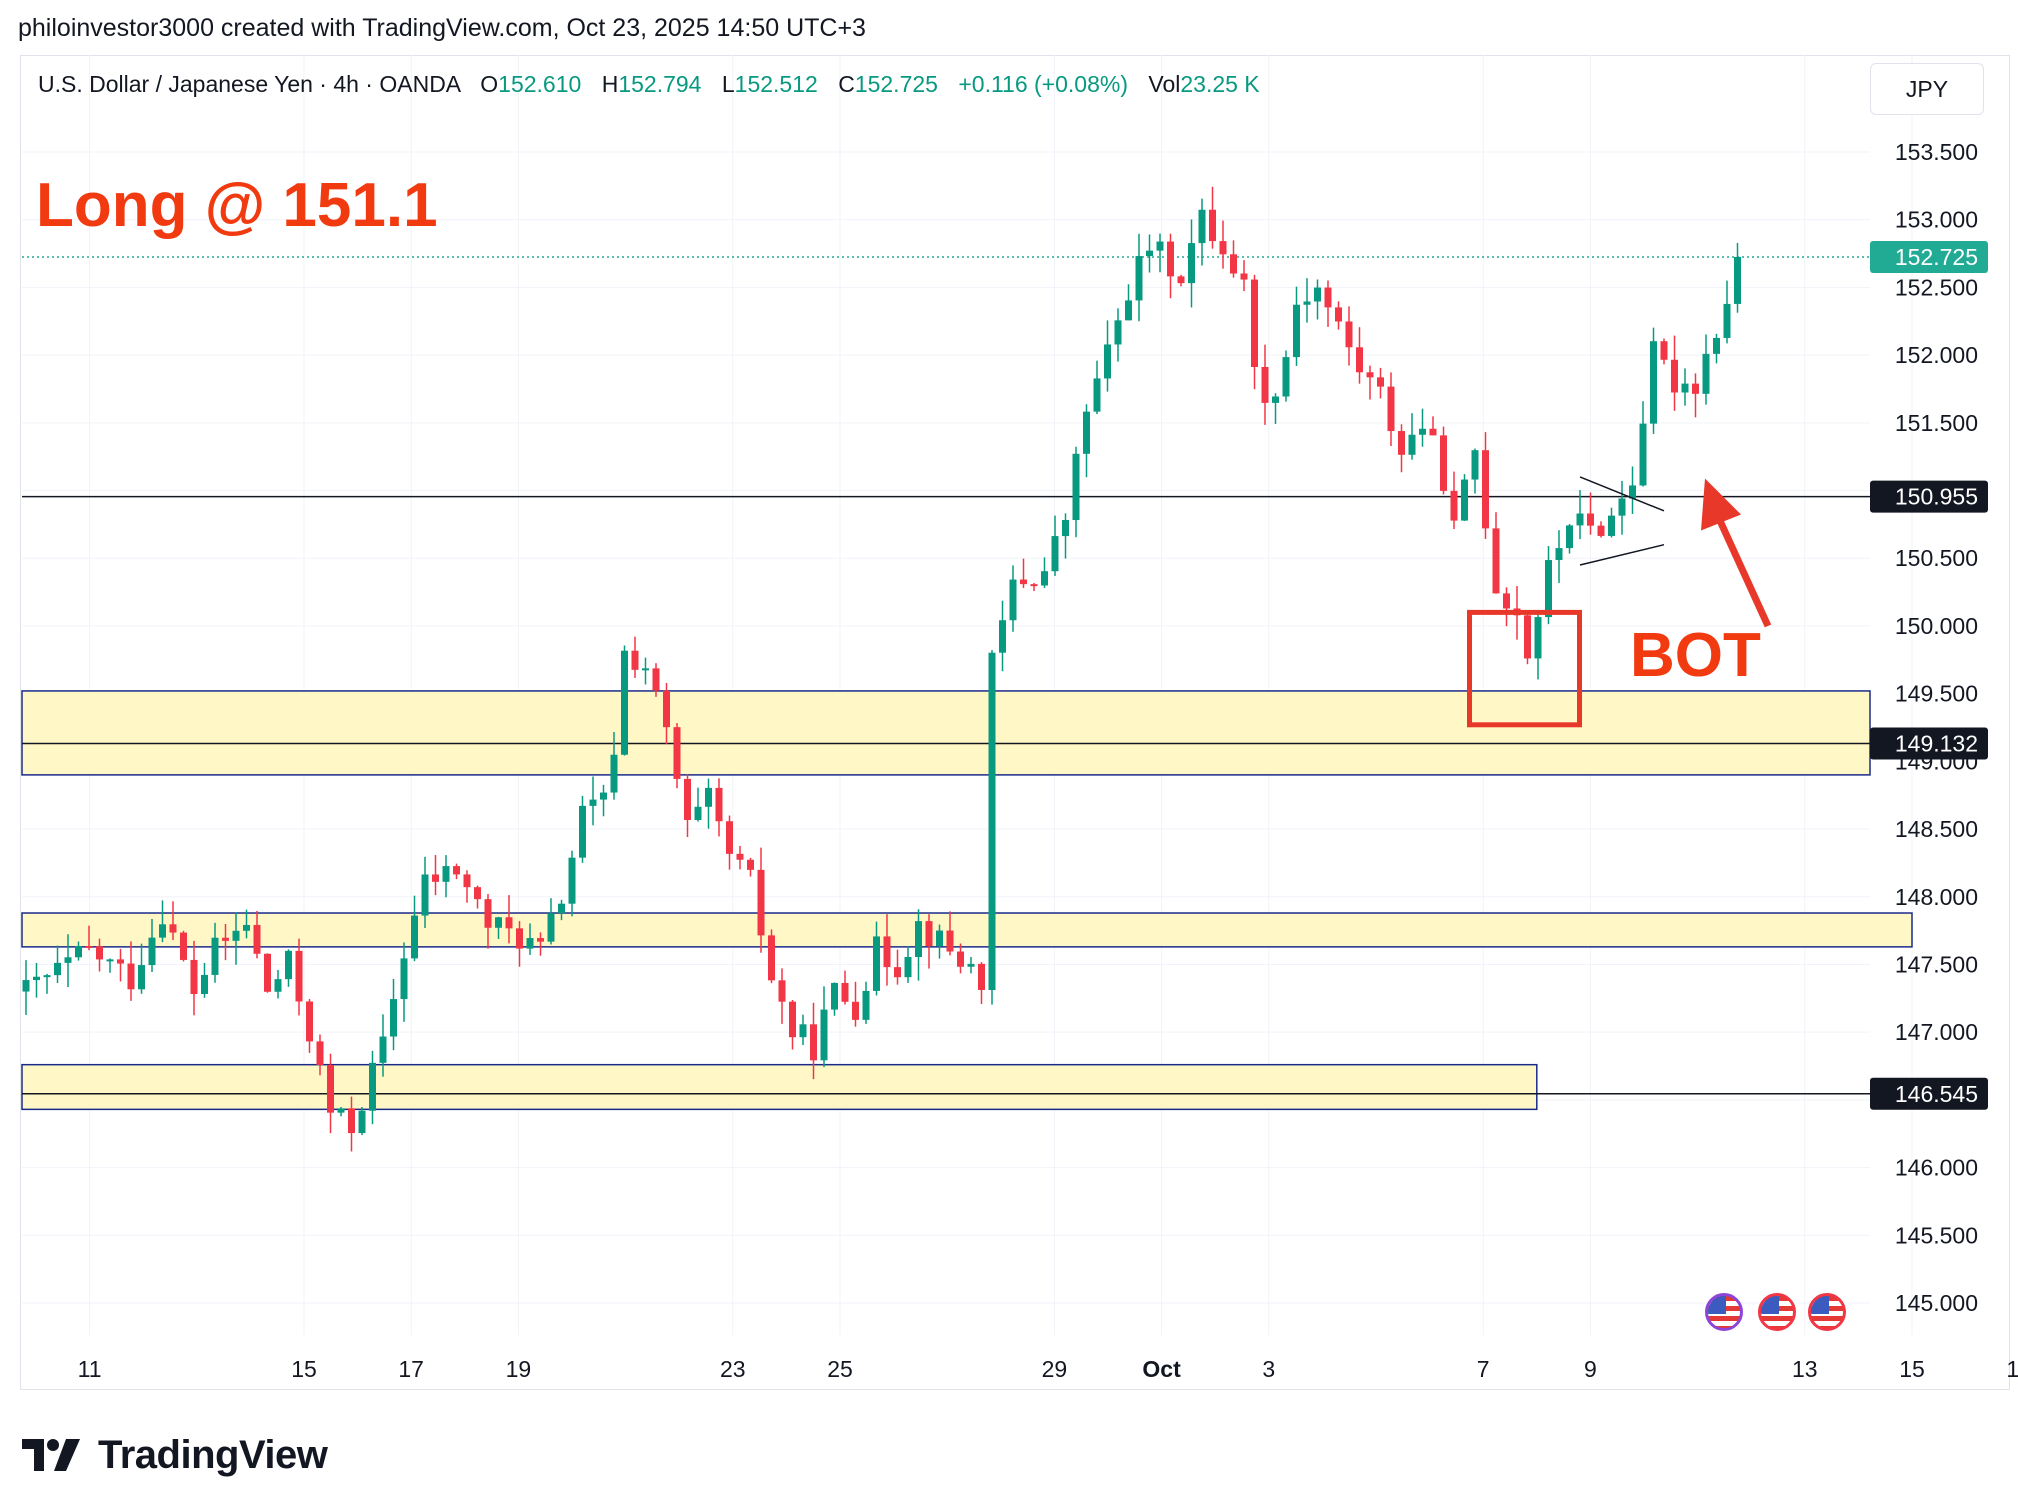  What do you see at coordinates (1043, 84) in the screenshot?
I see `change-value: +0.116 (+0.08%)` at bounding box center [1043, 84].